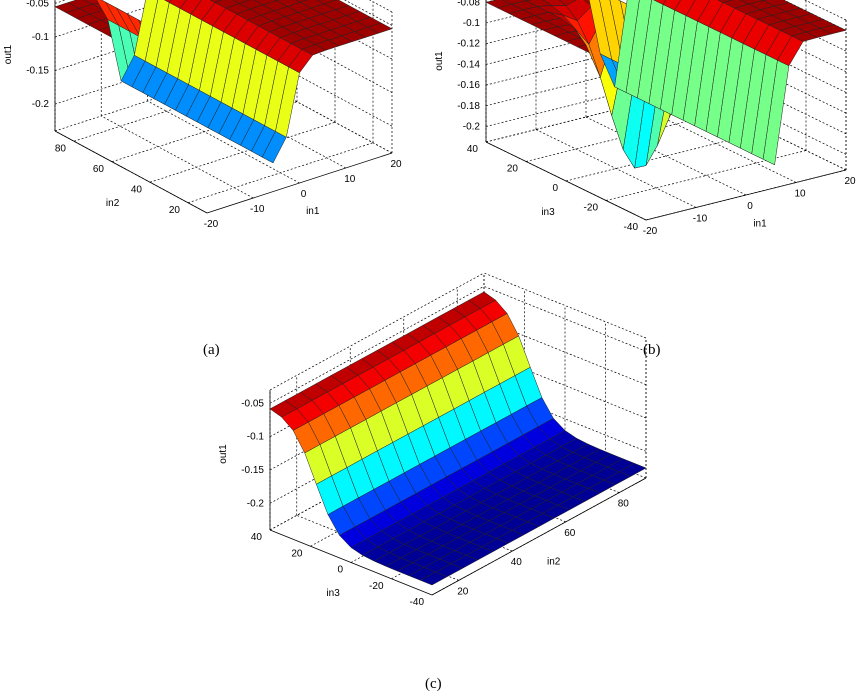 The height and width of the screenshot is (698, 868). What do you see at coordinates (435, 503) in the screenshot?
I see `tick-labels: -0.05 -0.1 -0.15 -0.2 20 40 60 80 -40 -20 0 20 40` at bounding box center [435, 503].